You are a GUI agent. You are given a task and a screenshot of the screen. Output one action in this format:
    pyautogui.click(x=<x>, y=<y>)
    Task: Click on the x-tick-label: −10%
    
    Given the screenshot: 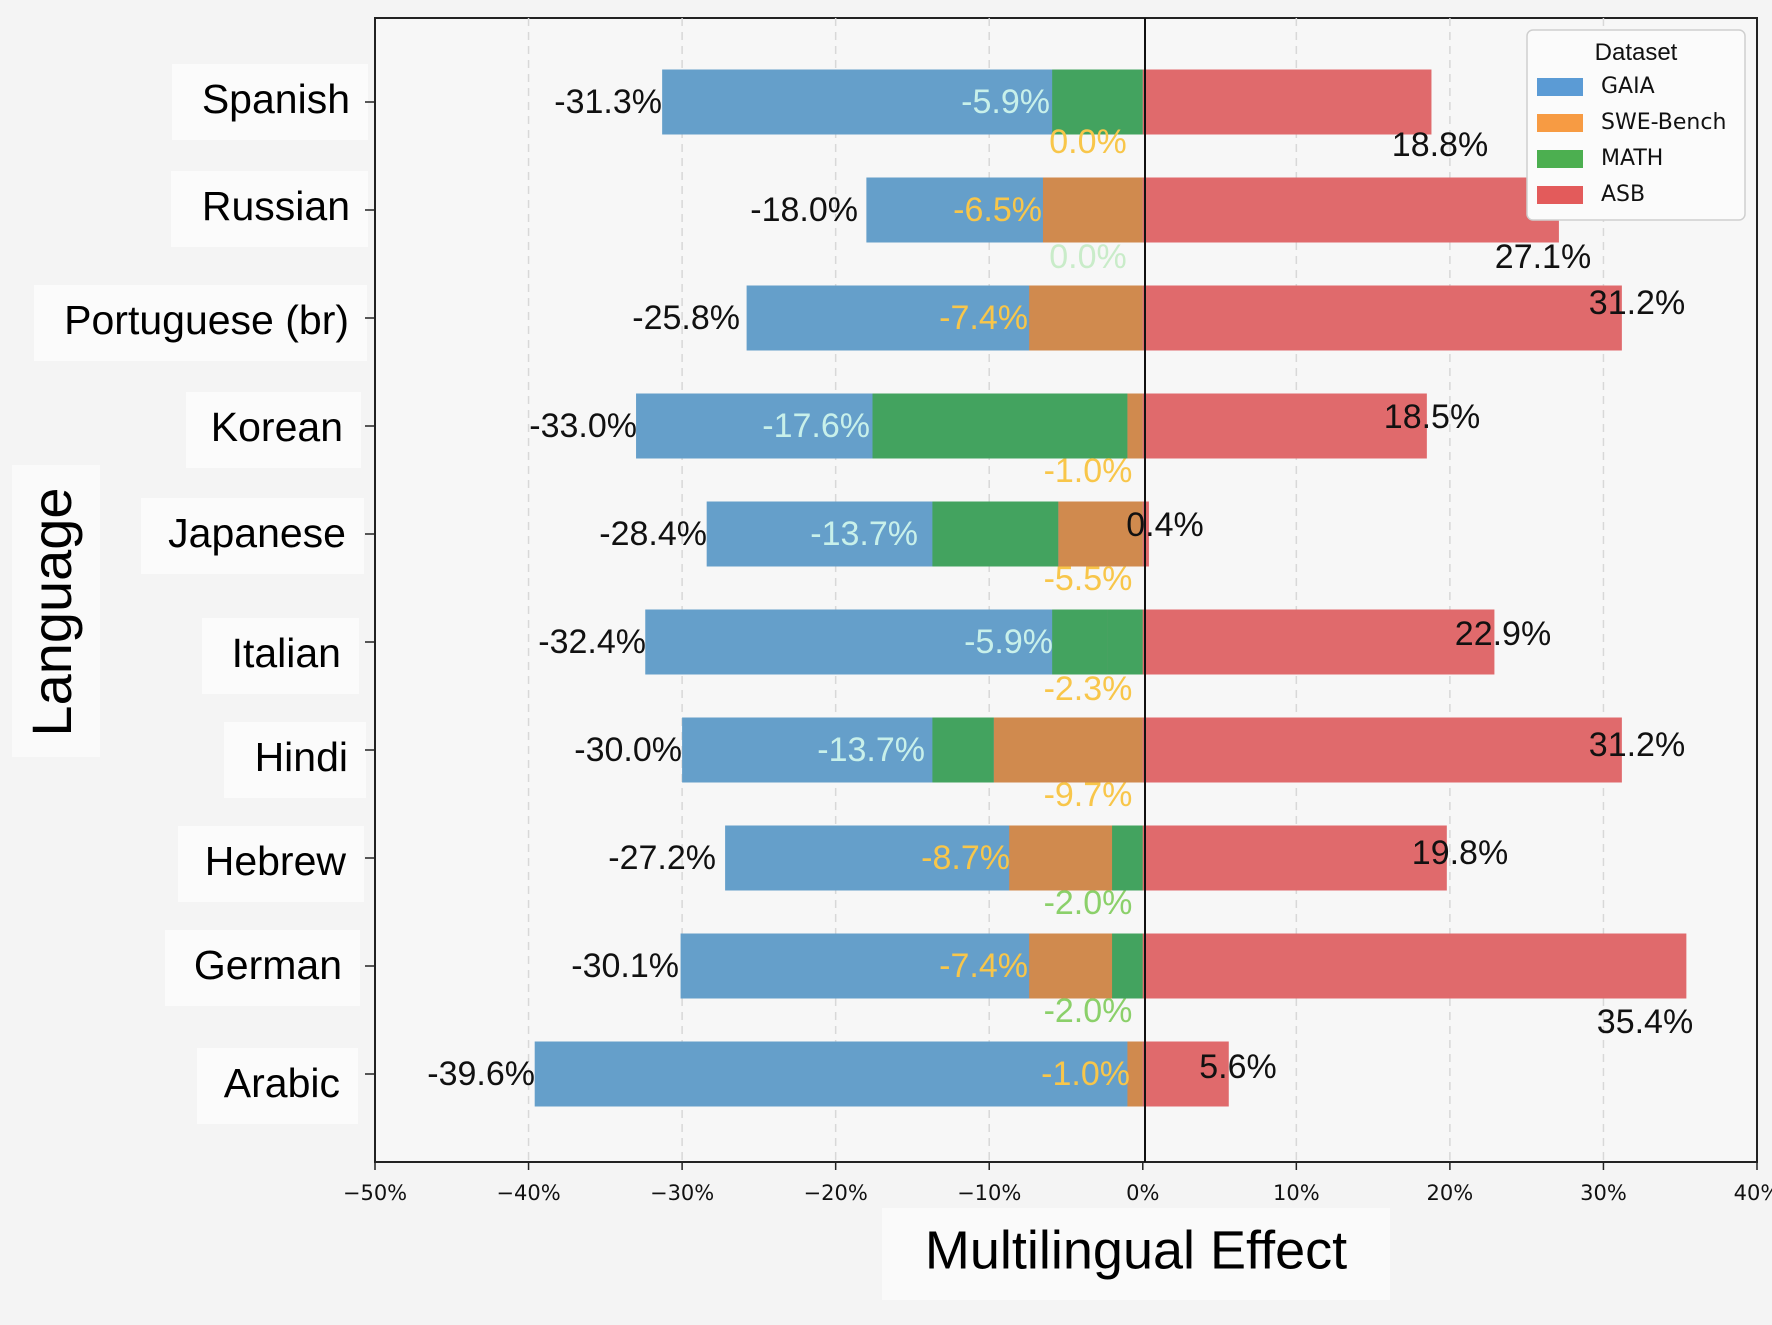 What is the action you would take?
    pyautogui.click(x=989, y=1193)
    